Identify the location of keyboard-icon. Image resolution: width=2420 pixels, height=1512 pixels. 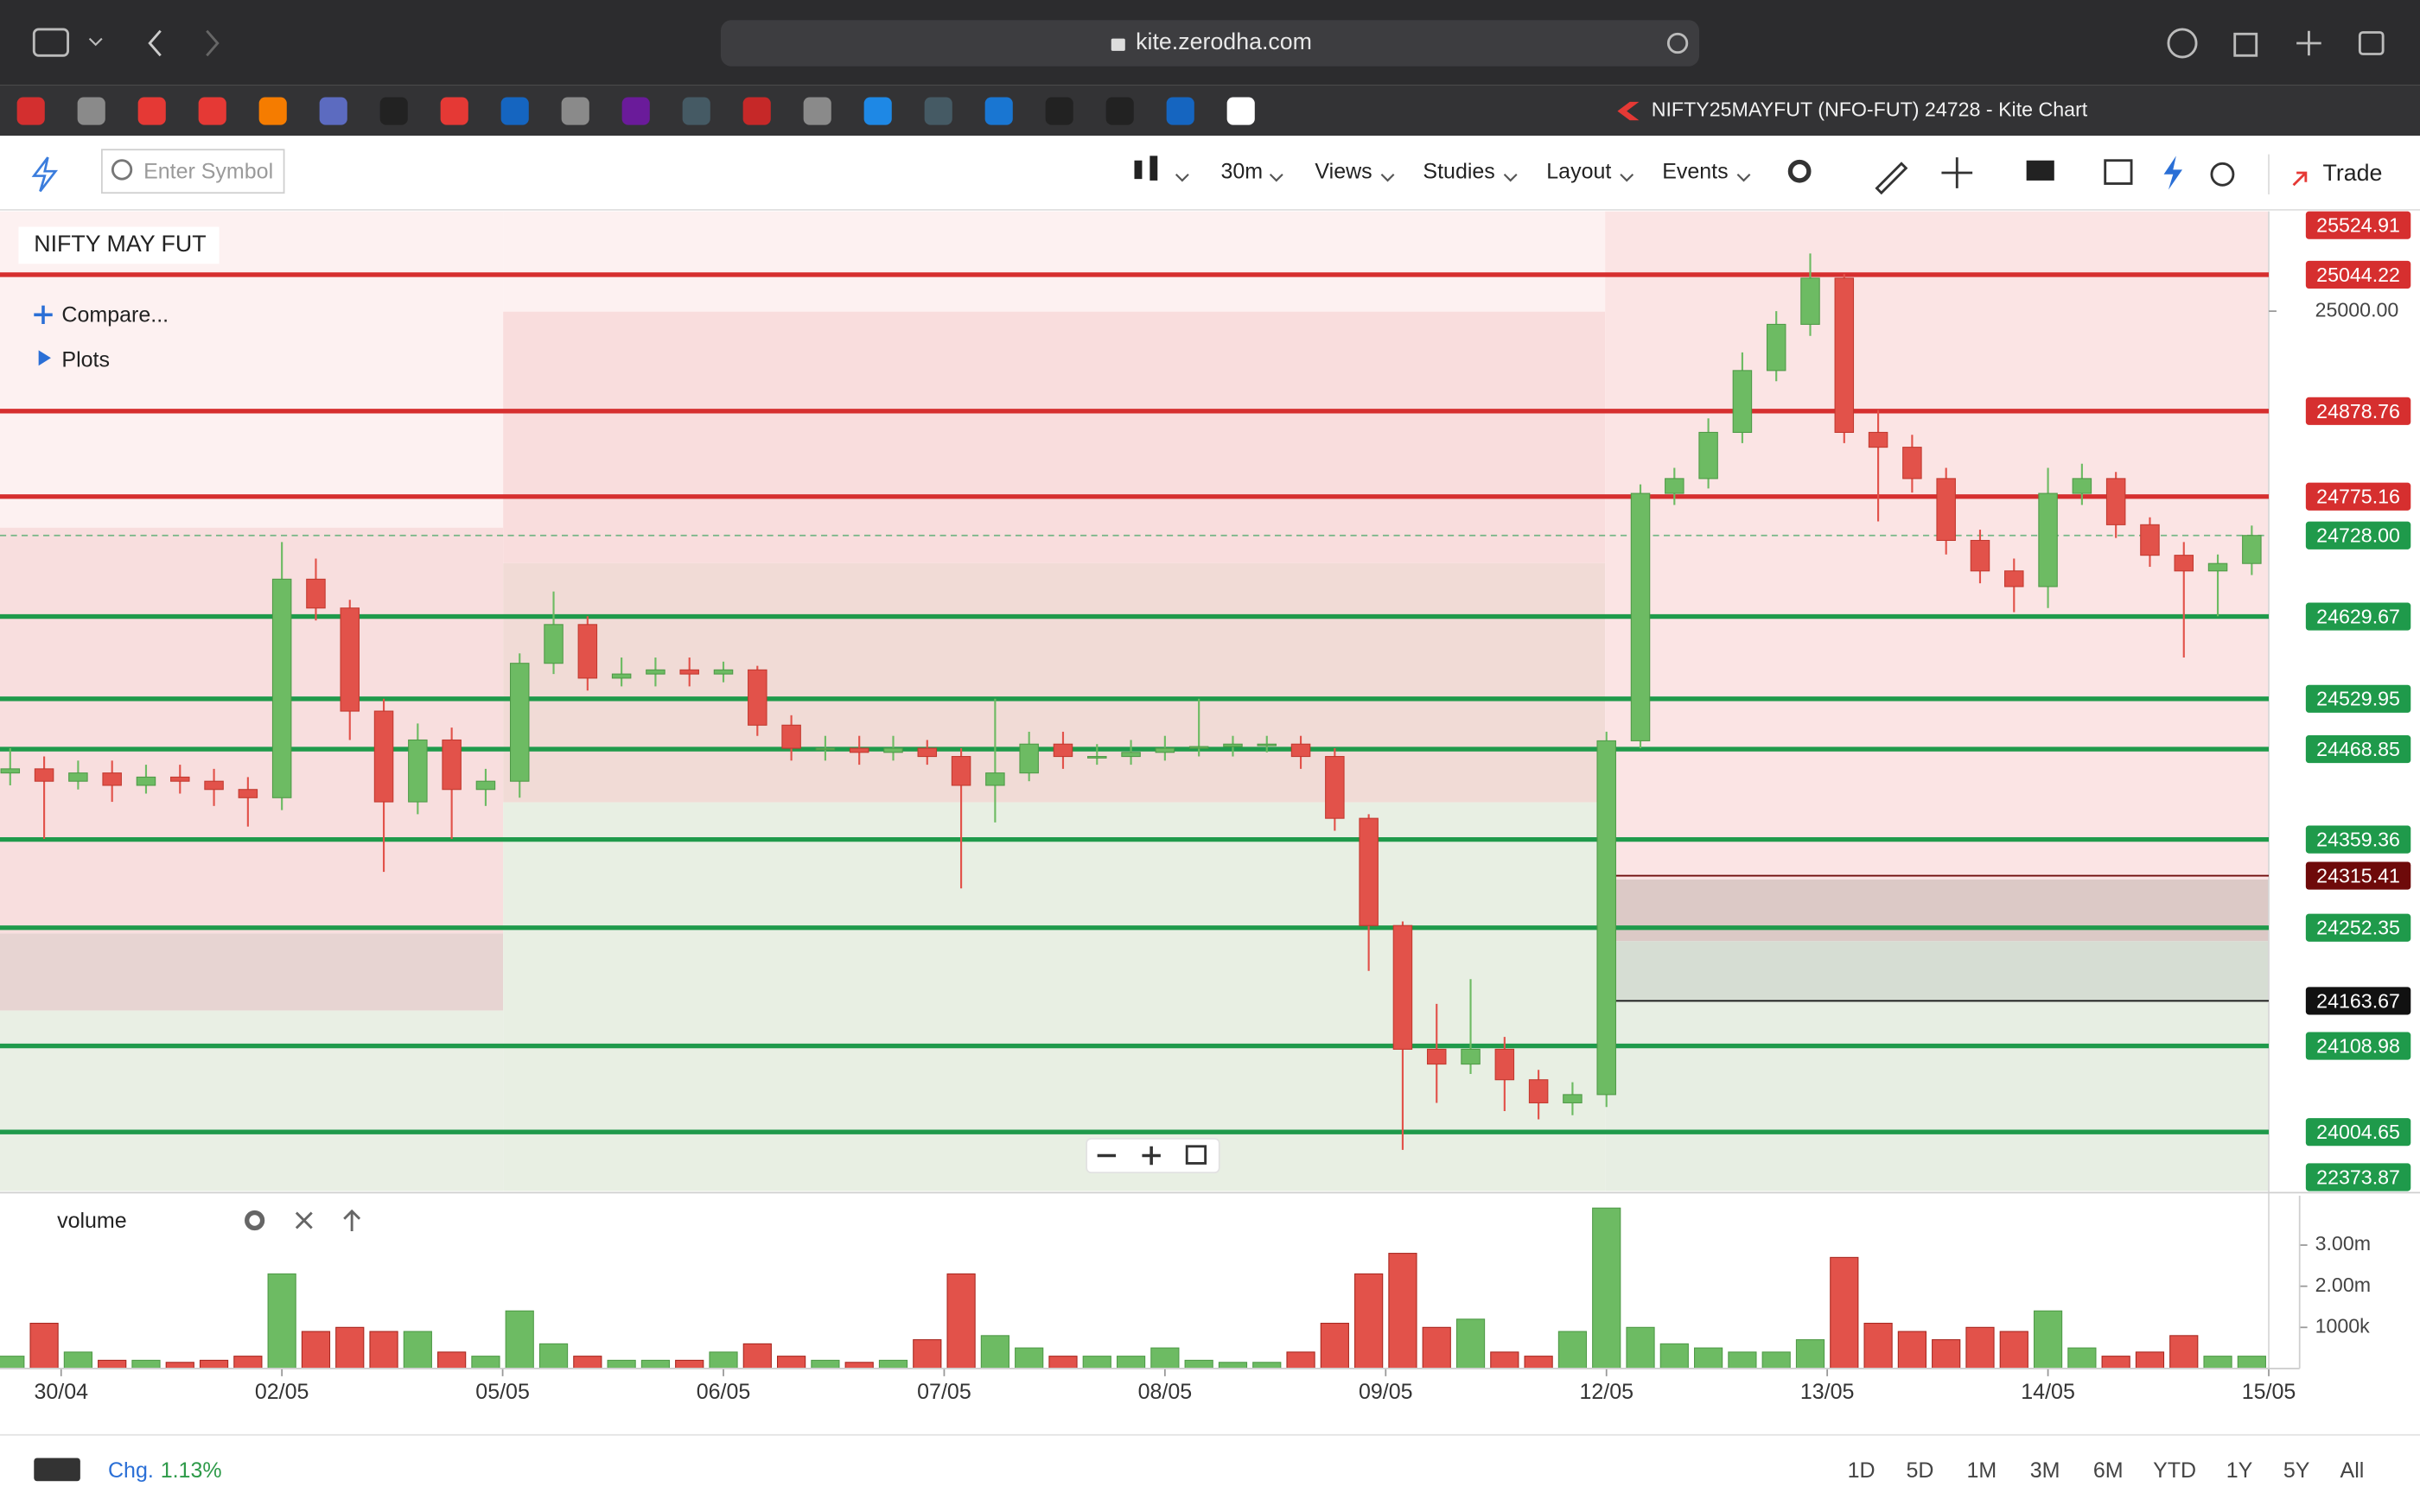
(57, 1470).